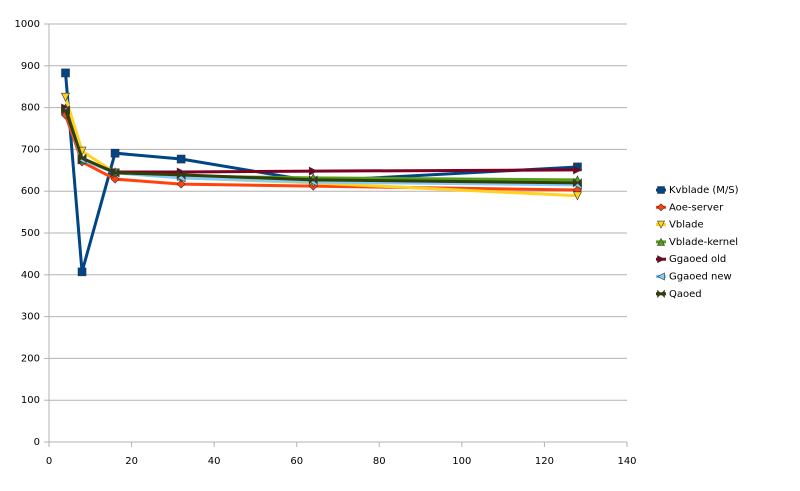  What do you see at coordinates (30, 317) in the screenshot?
I see `y-tick-label: 300` at bounding box center [30, 317].